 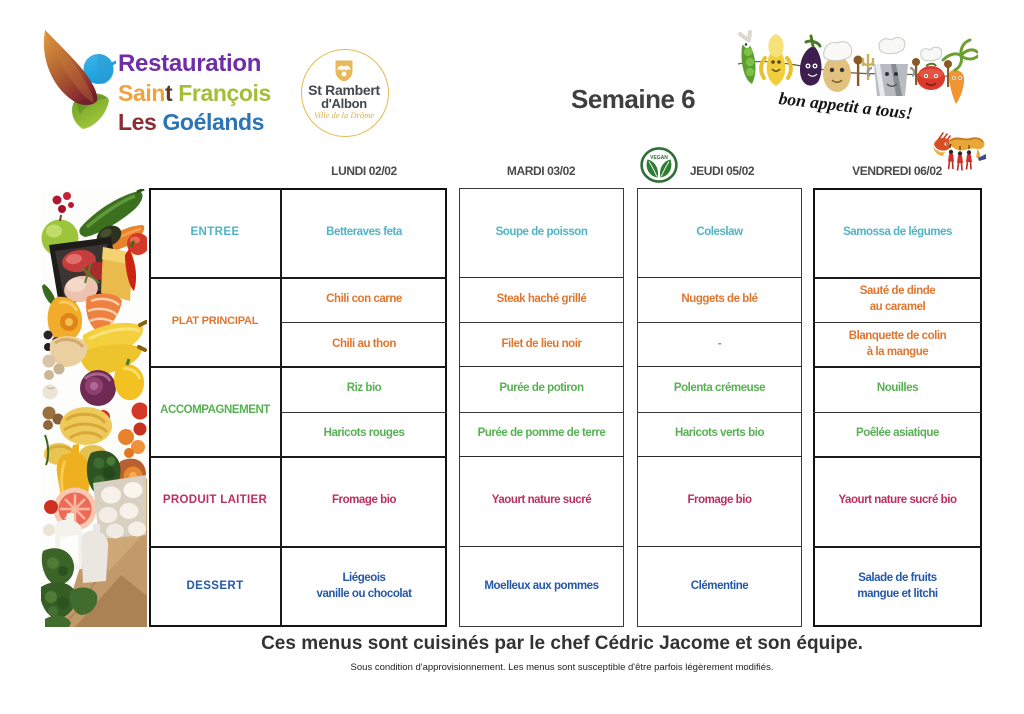 What do you see at coordinates (659, 158) in the screenshot?
I see `svg-text: VEGAN` at bounding box center [659, 158].